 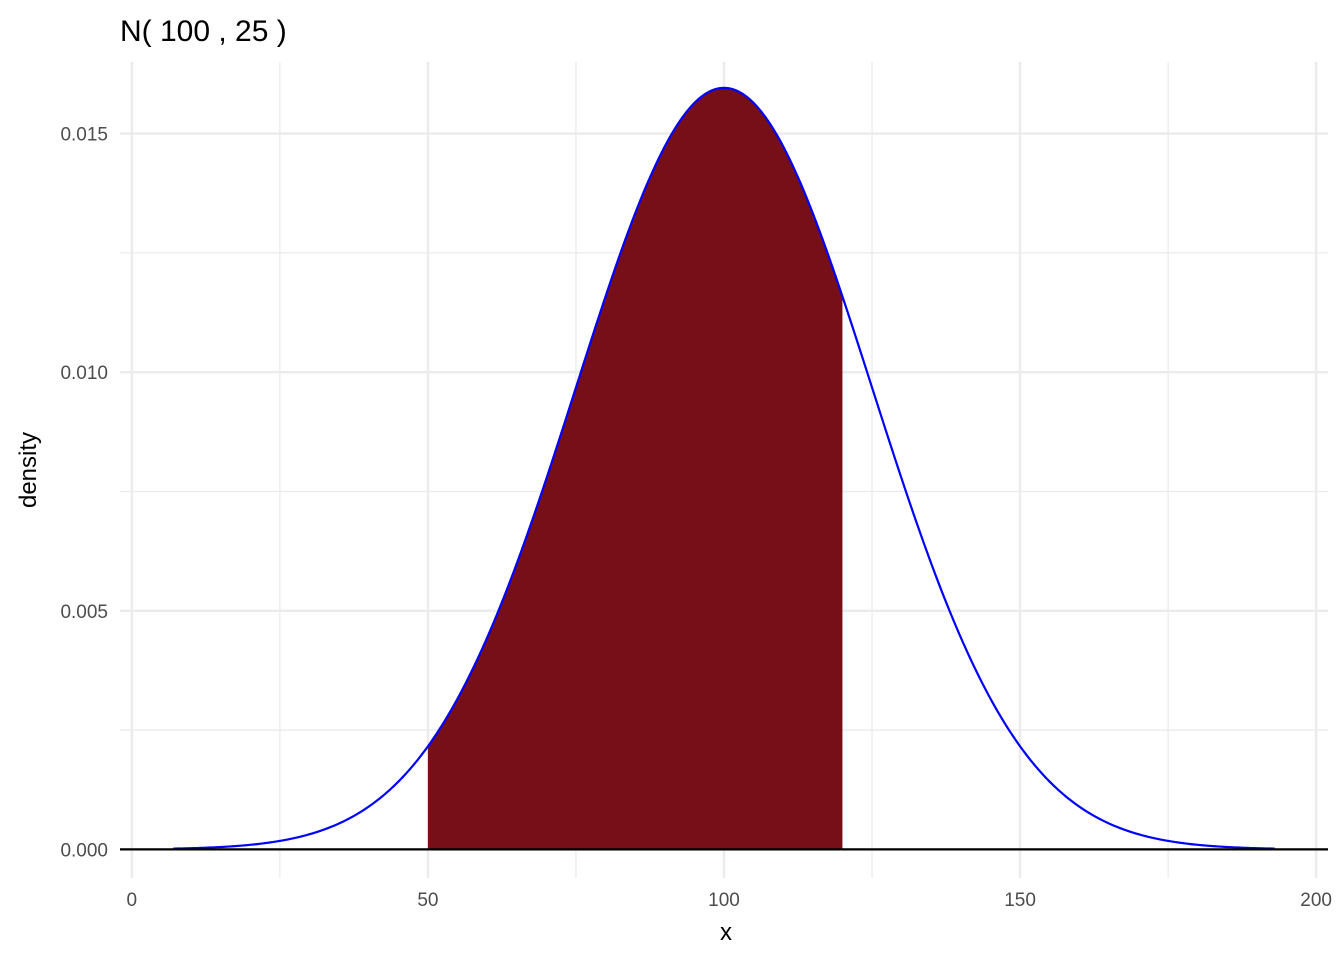 I want to click on x-tick-label: 200, so click(x=1316, y=900).